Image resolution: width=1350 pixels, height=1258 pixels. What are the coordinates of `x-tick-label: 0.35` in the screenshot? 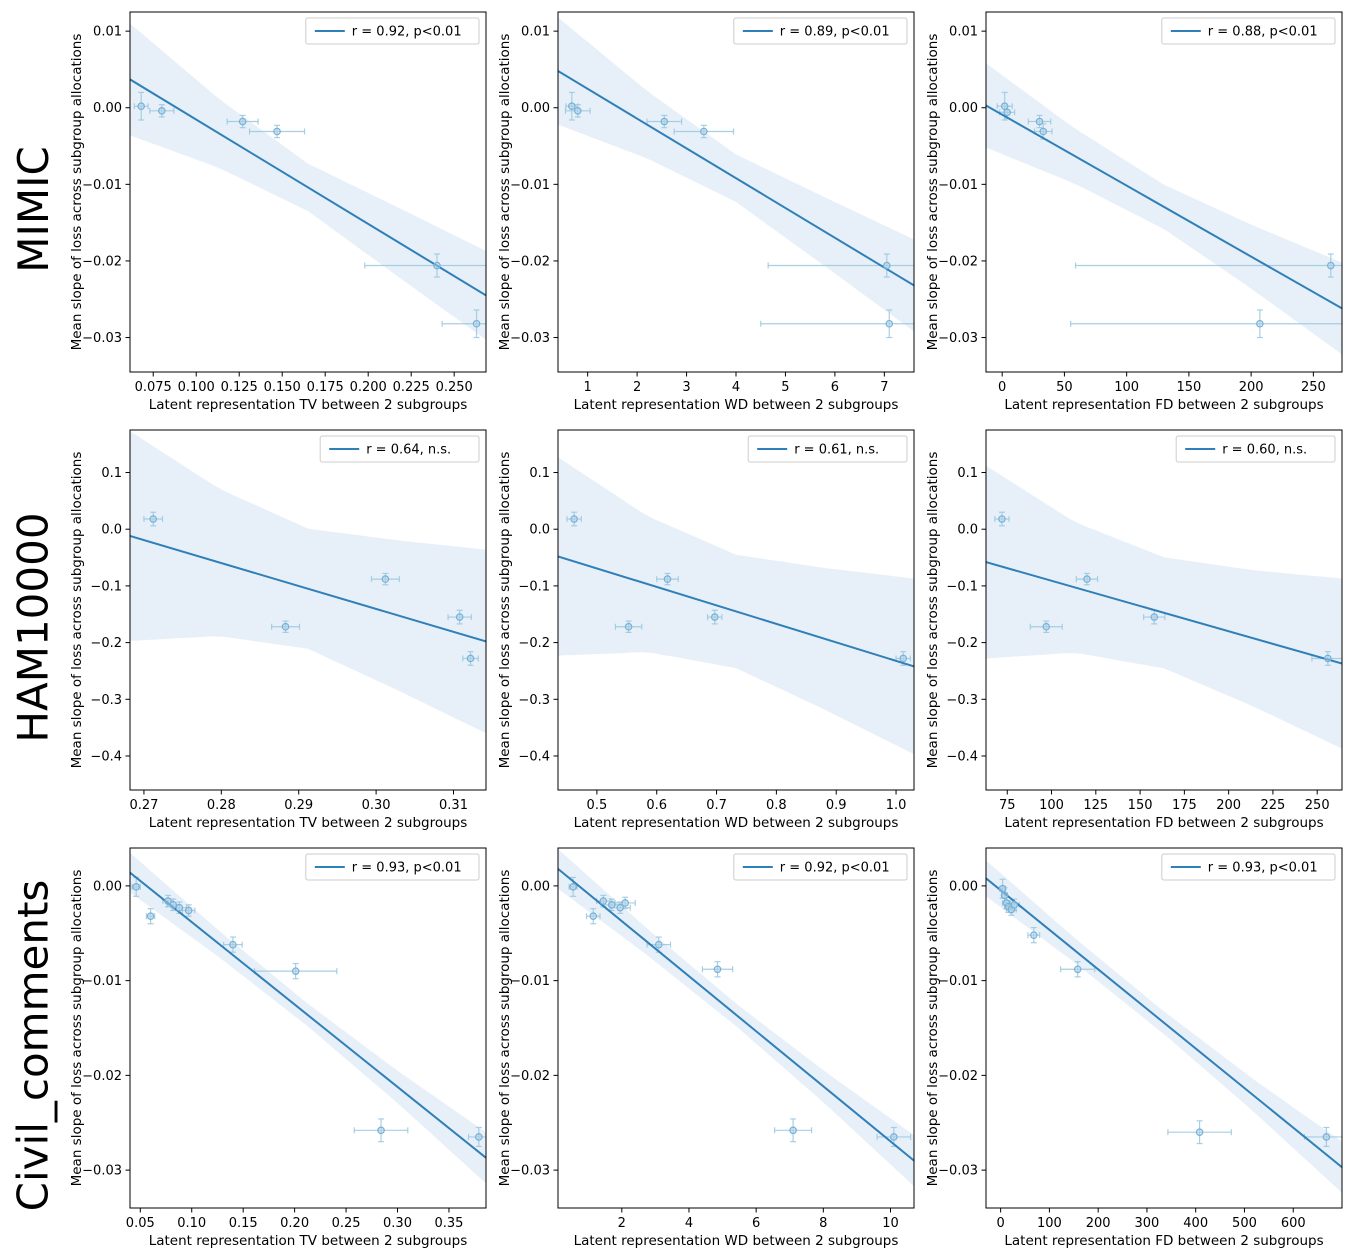 It's located at (448, 1223).